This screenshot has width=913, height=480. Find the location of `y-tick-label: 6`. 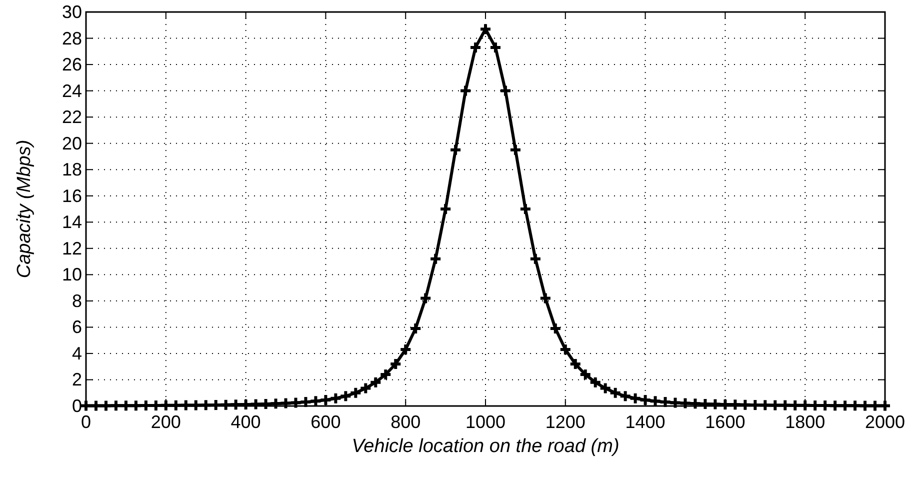

y-tick-label: 6 is located at coordinates (77, 327).